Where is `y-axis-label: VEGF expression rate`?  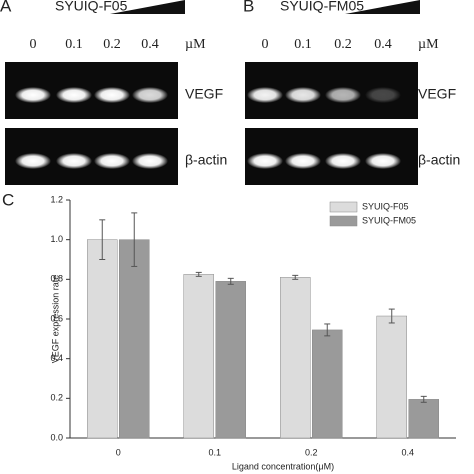 y-axis-label: VEGF expression rate is located at coordinates (55, 319).